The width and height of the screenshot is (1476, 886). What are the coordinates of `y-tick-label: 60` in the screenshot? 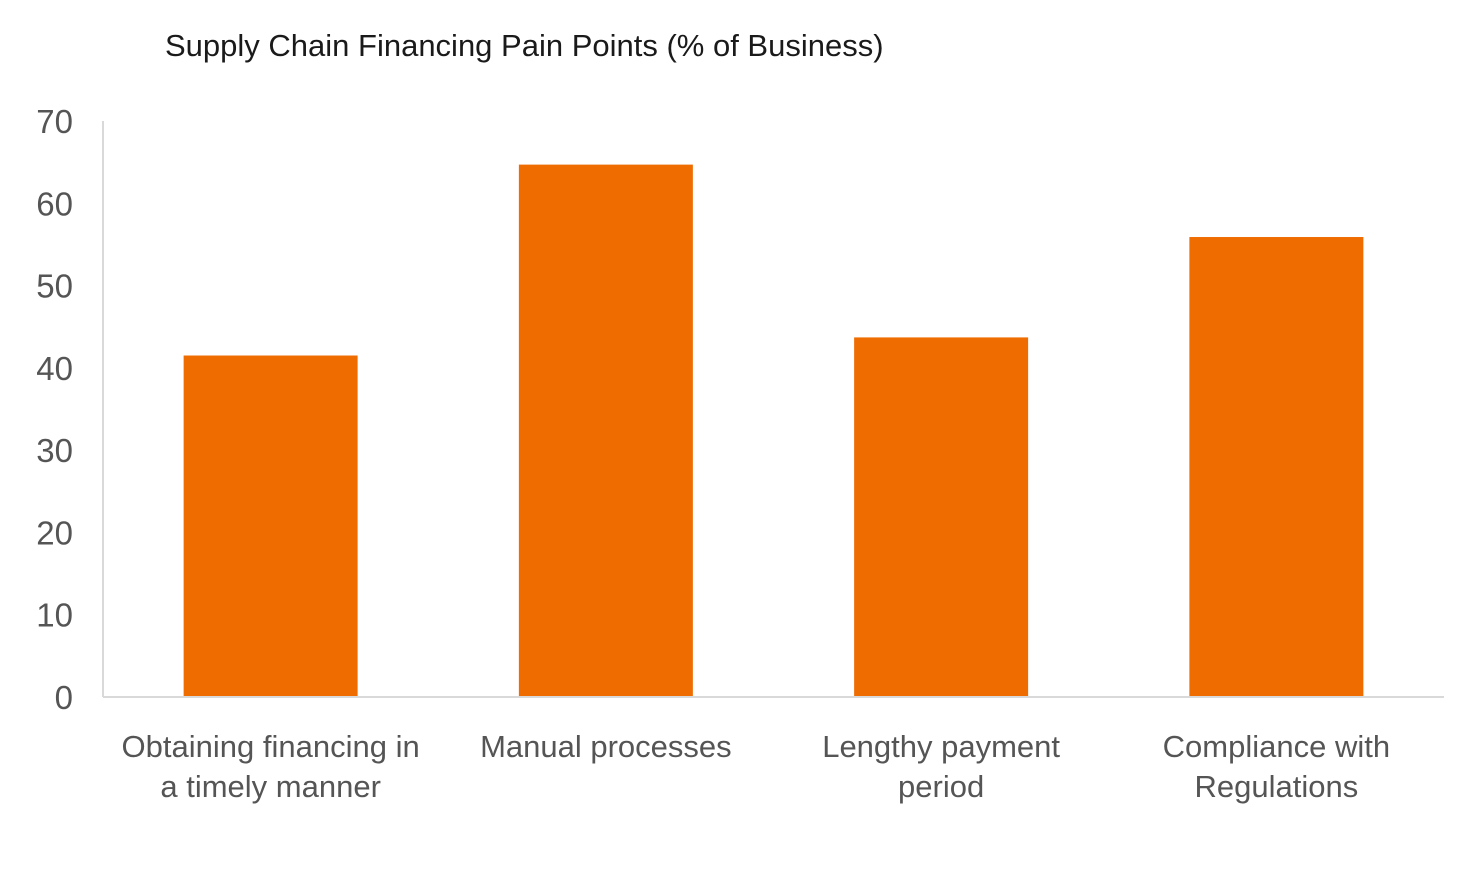 It's located at (54, 203).